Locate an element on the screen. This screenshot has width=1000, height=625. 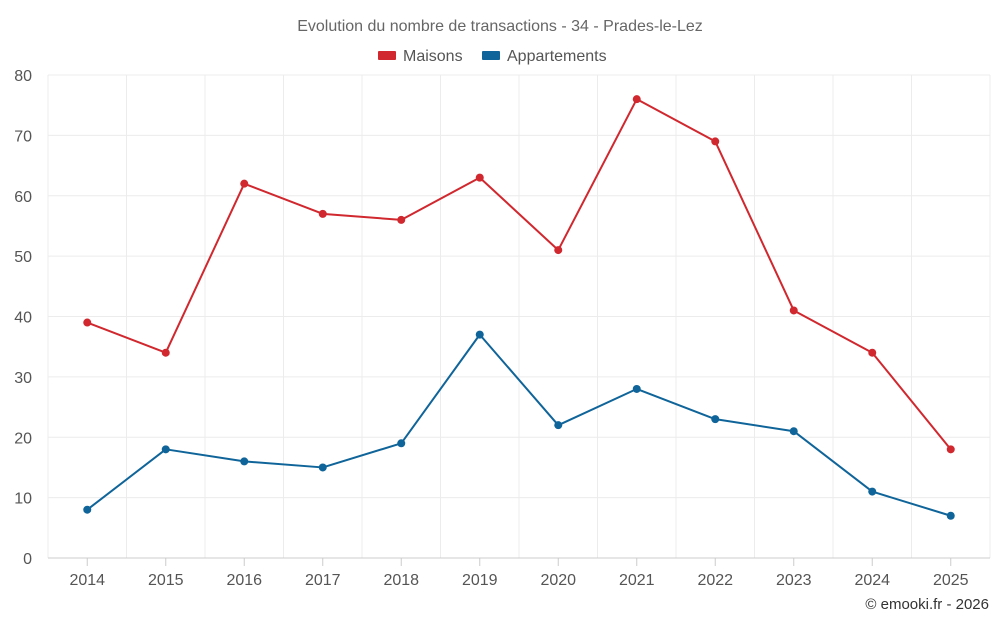
x-tick-label: 2022 is located at coordinates (715, 580).